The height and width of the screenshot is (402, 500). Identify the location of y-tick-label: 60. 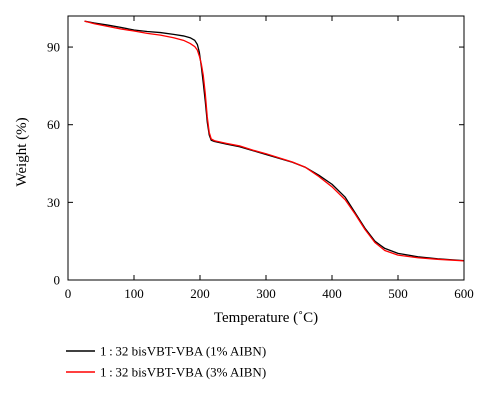
(53, 124).